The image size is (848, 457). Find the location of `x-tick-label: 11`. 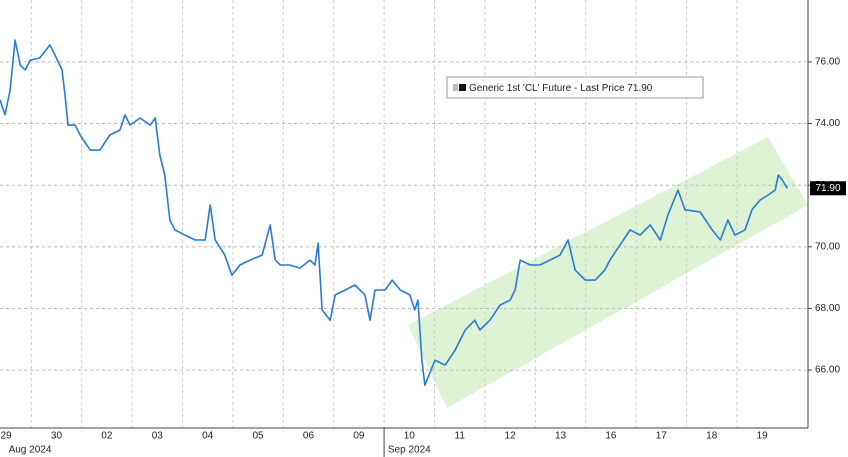

x-tick-label: 11 is located at coordinates (460, 436).